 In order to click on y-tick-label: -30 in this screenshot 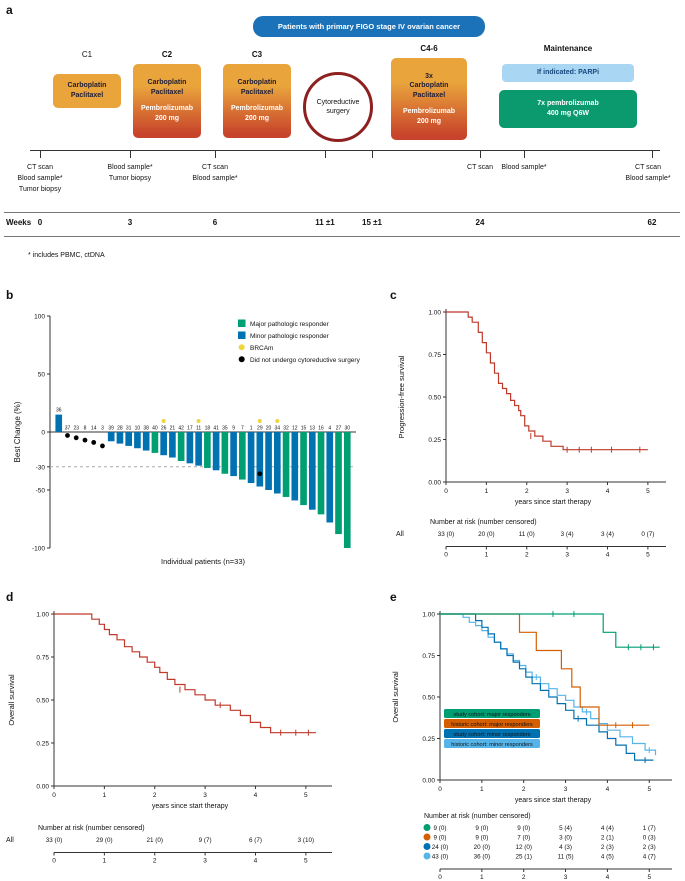, I will do `click(41, 467)`.